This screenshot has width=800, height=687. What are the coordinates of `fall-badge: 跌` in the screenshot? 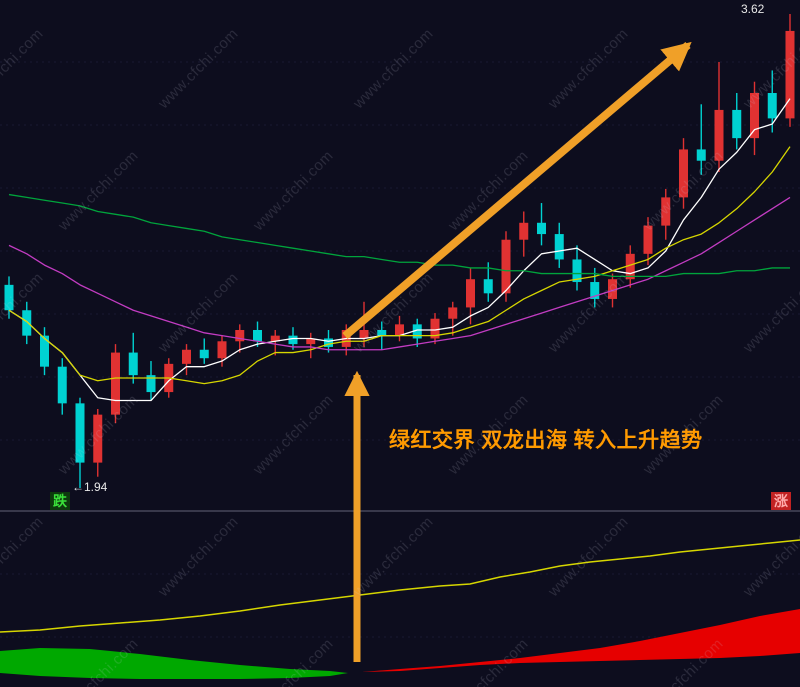 It's located at (60, 501).